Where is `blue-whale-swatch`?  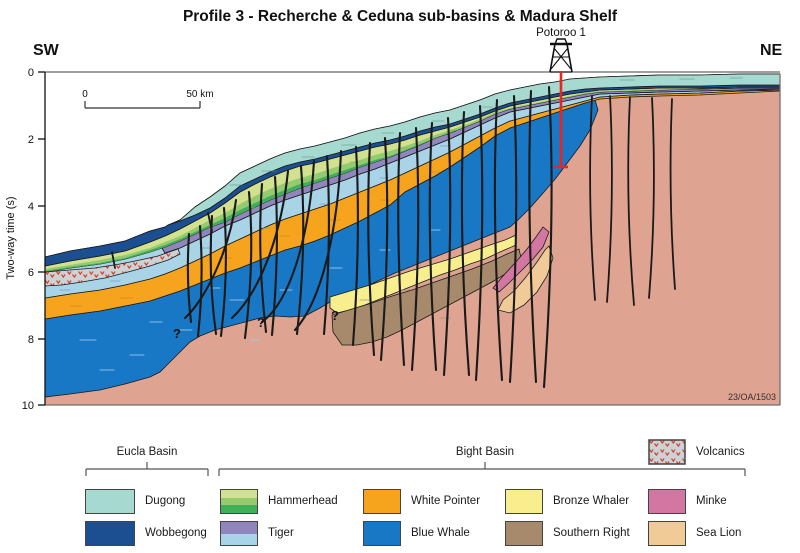 blue-whale-swatch is located at coordinates (382, 533).